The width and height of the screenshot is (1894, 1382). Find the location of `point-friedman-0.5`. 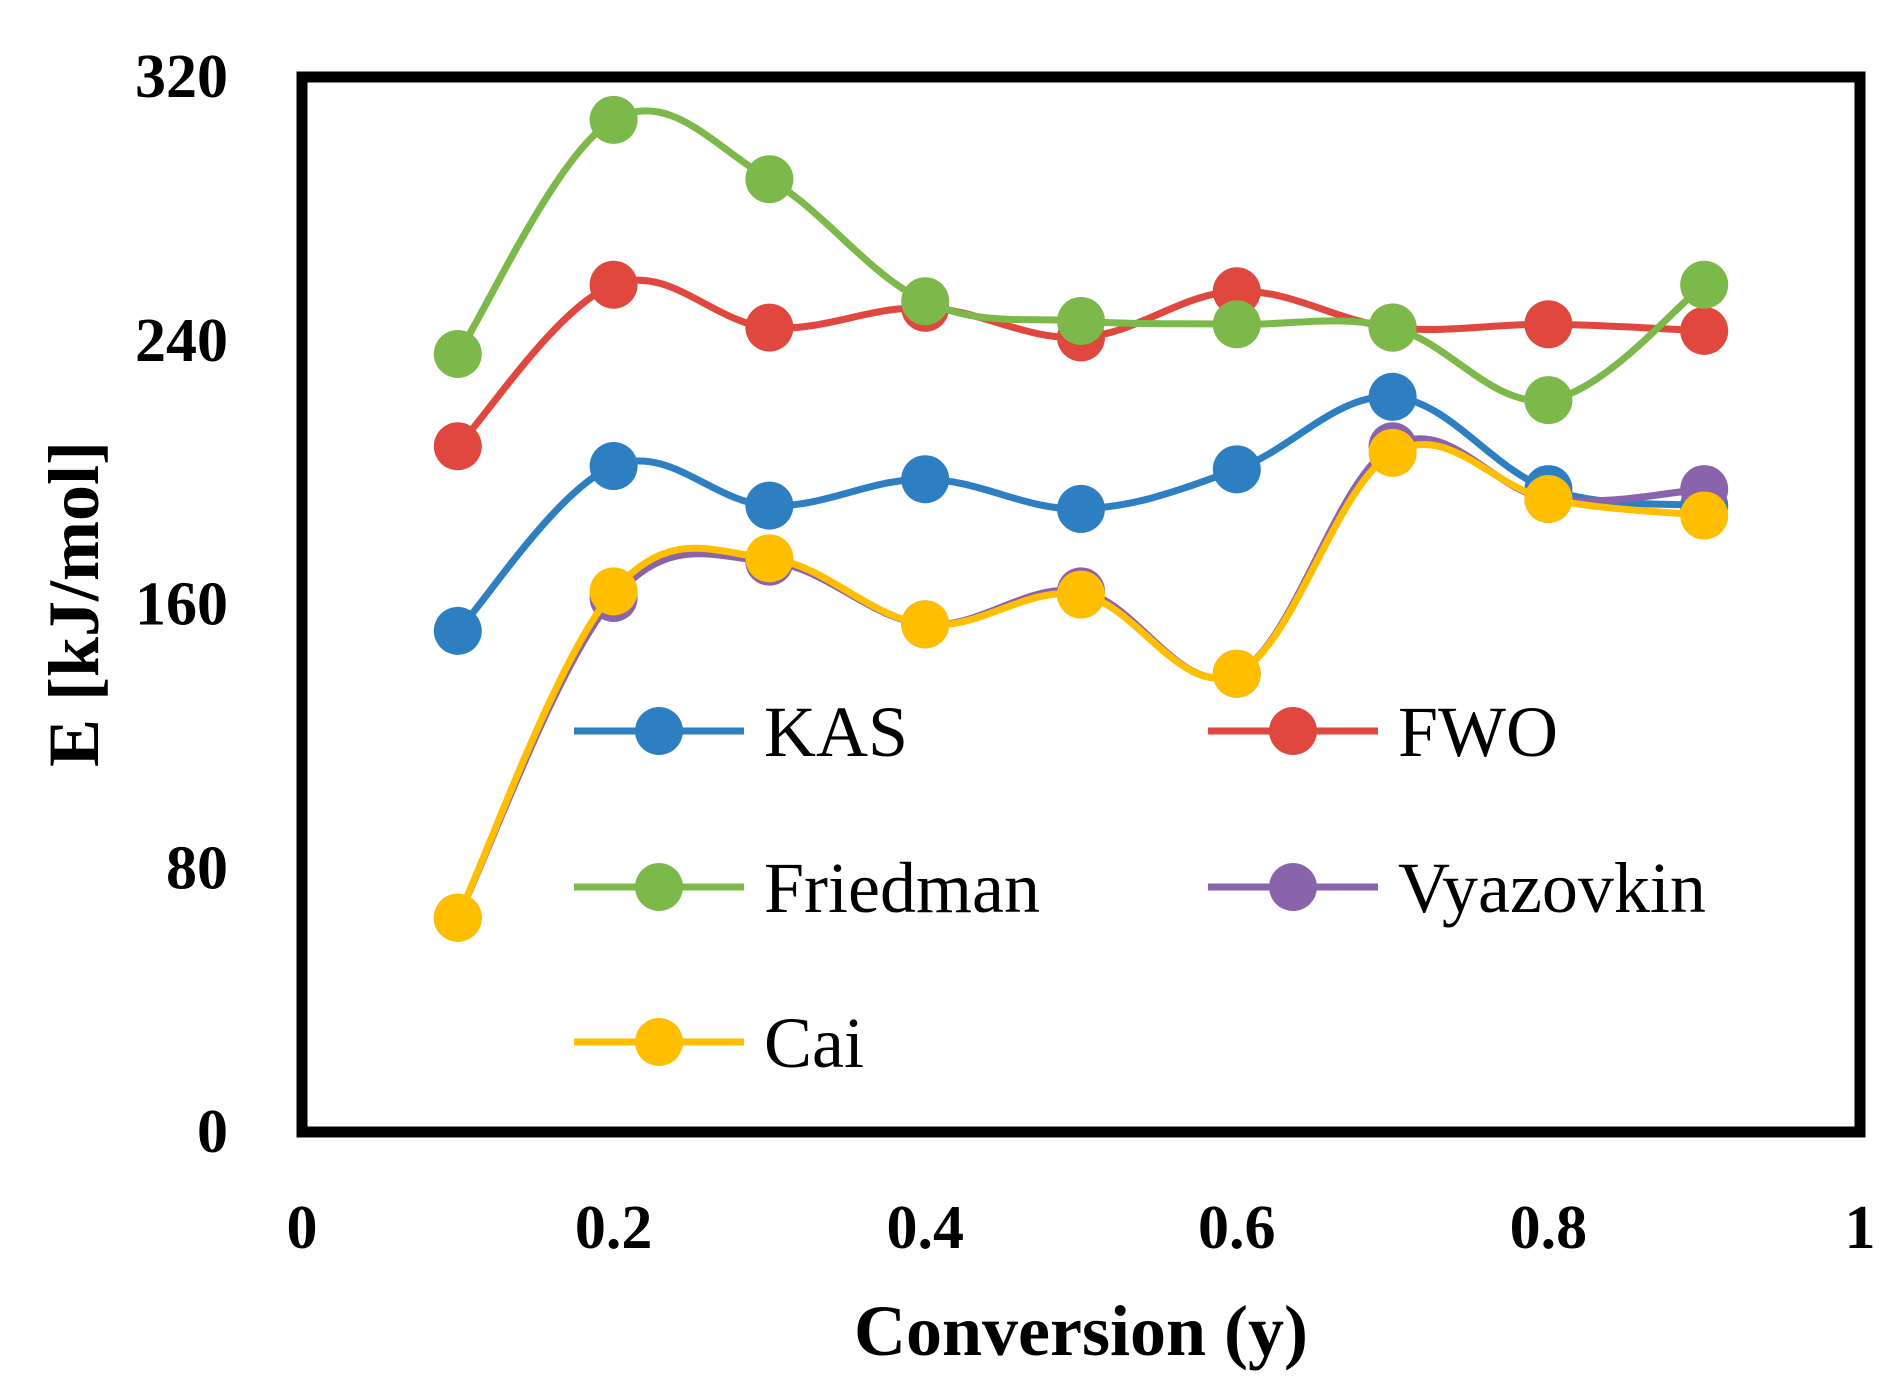

point-friedman-0.5 is located at coordinates (1081, 320).